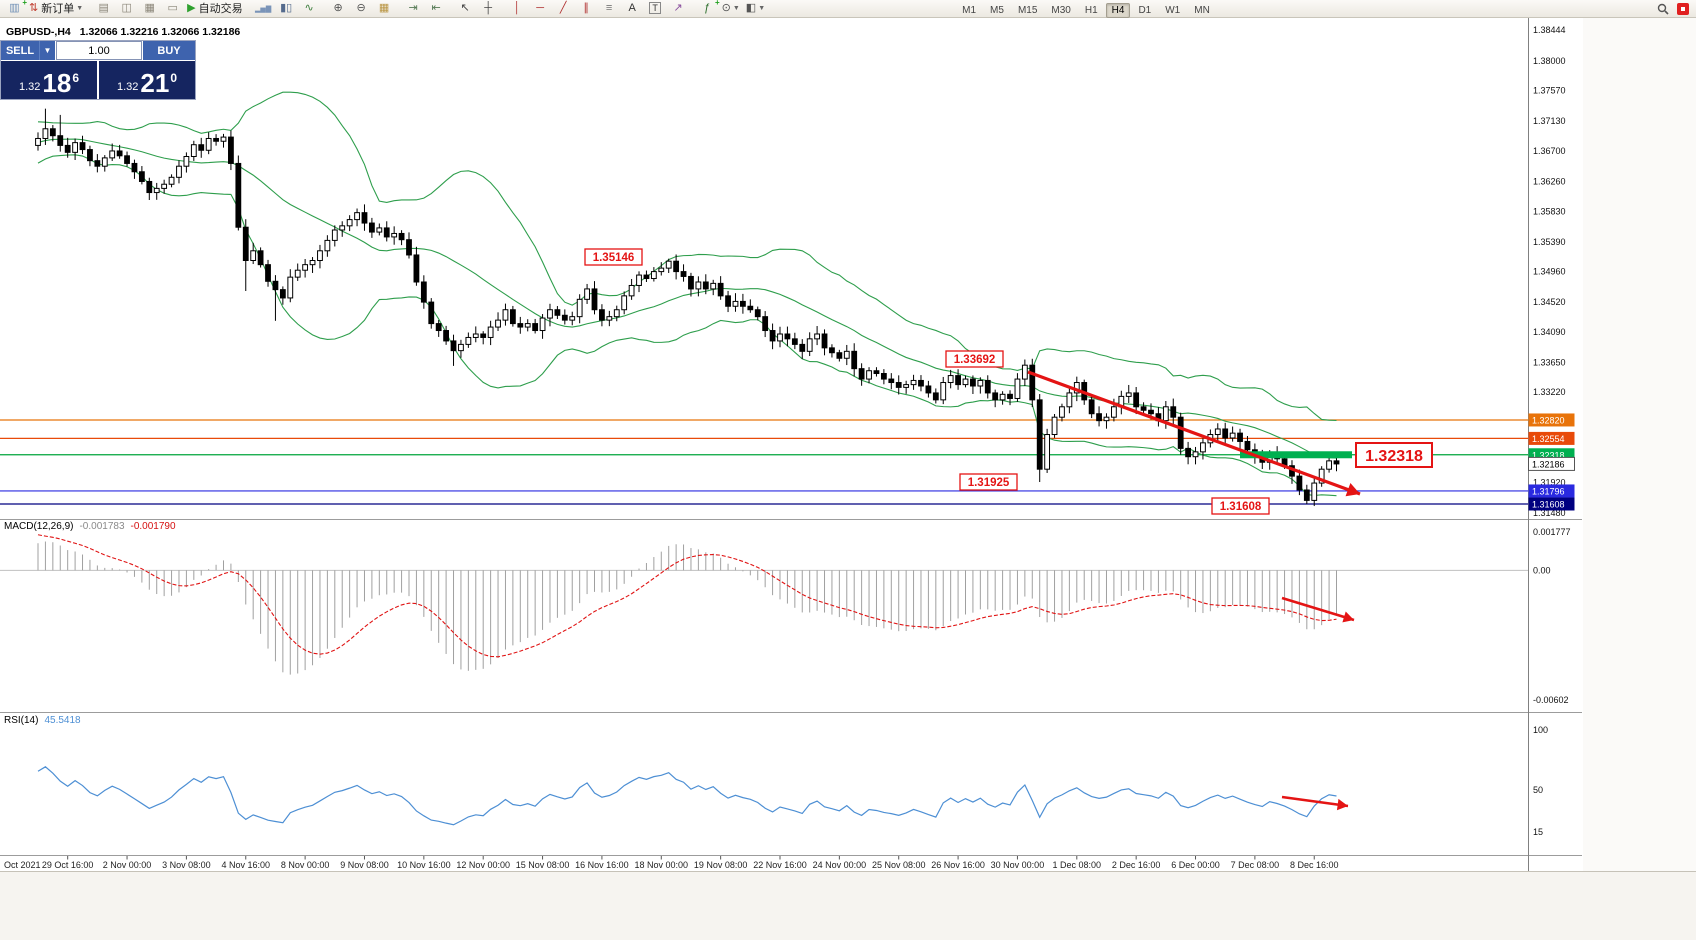 The height and width of the screenshot is (940, 1696). What do you see at coordinates (708, 8) in the screenshot?
I see `indicators-icon: ƒ +` at bounding box center [708, 8].